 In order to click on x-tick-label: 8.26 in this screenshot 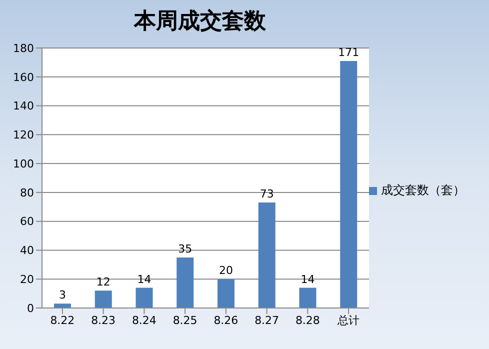, I will do `click(226, 320)`.